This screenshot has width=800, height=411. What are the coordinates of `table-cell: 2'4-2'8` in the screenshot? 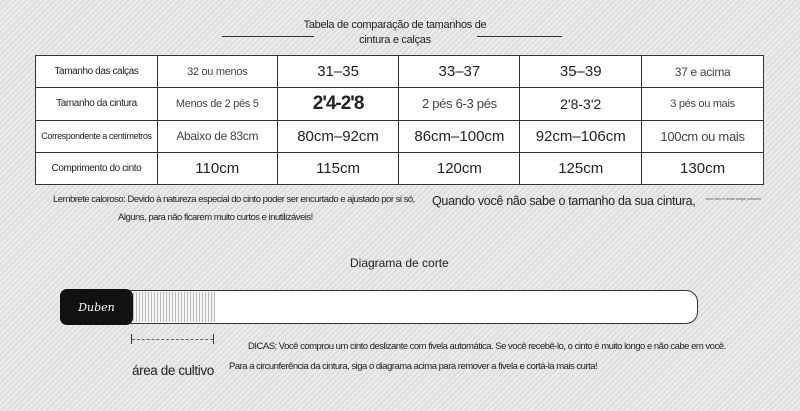 It's located at (338, 104).